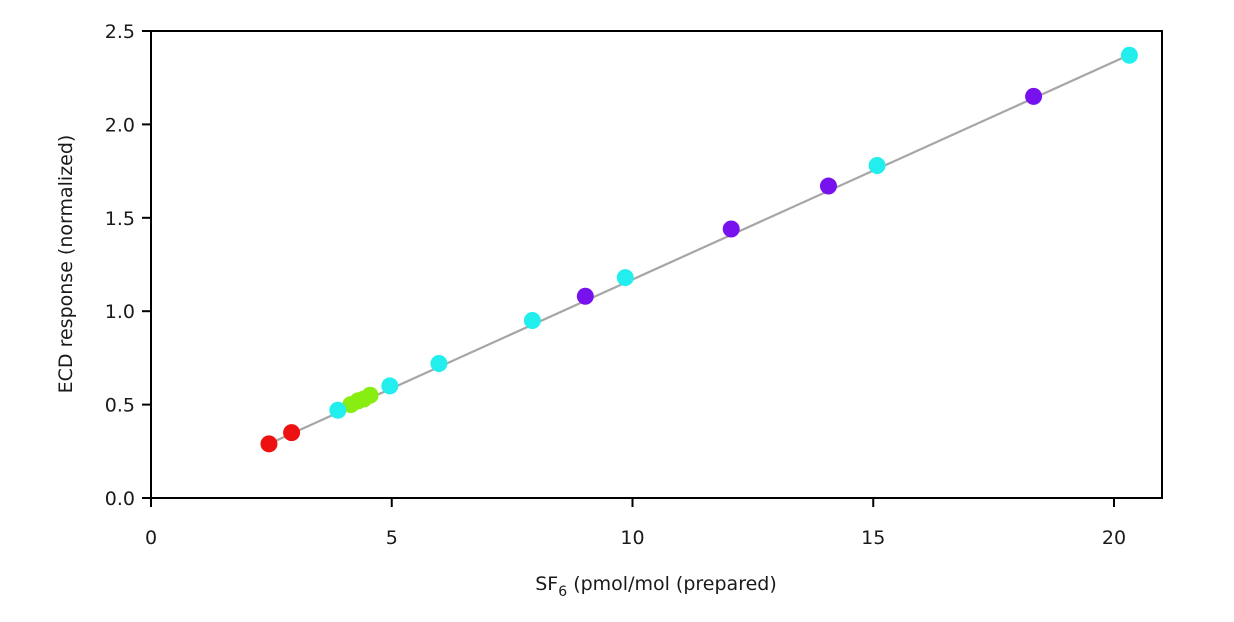 Image resolution: width=1234 pixels, height=622 pixels. I want to click on x-tick-label: 5, so click(392, 538).